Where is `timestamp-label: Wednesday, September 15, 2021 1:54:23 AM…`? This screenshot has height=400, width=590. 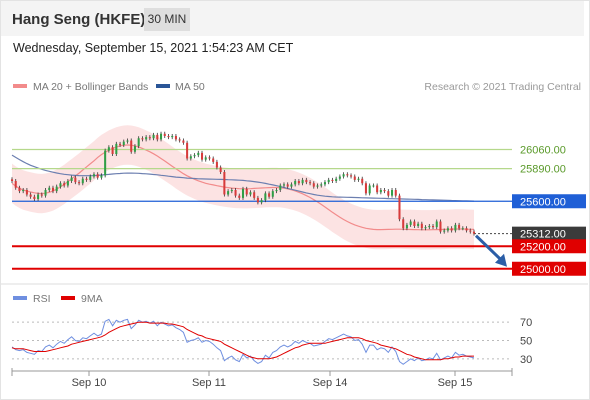
timestamp-label: Wednesday, September 15, 2021 1:54:23 AM… is located at coordinates (153, 48).